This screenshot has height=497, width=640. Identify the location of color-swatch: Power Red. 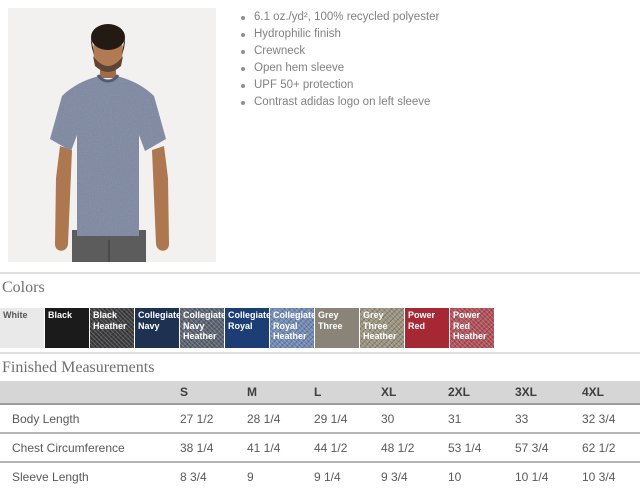
(427, 328).